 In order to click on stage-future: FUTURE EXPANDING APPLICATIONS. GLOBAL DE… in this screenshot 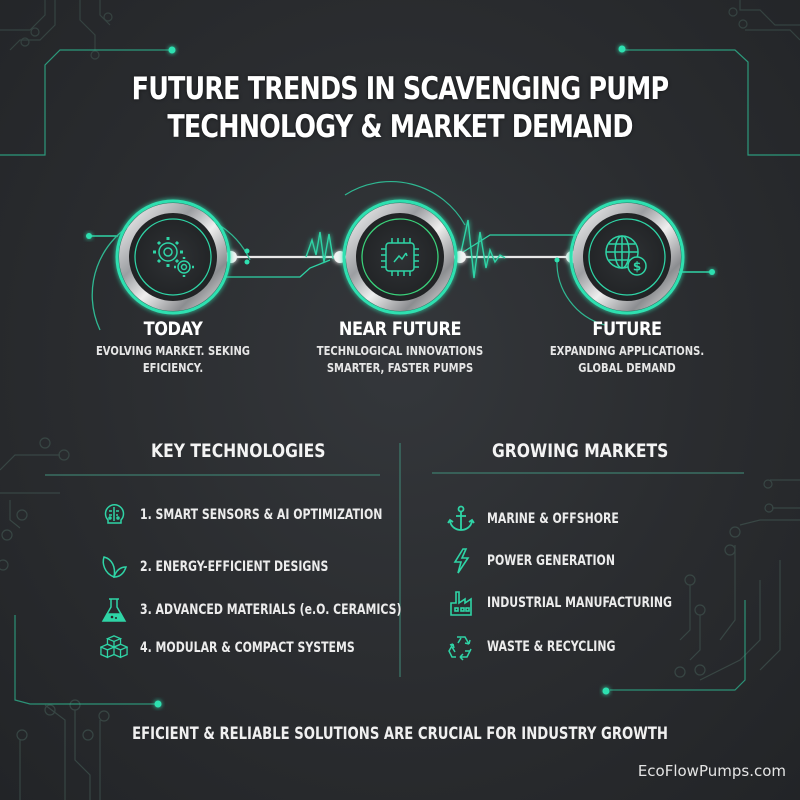, I will do `click(627, 347)`.